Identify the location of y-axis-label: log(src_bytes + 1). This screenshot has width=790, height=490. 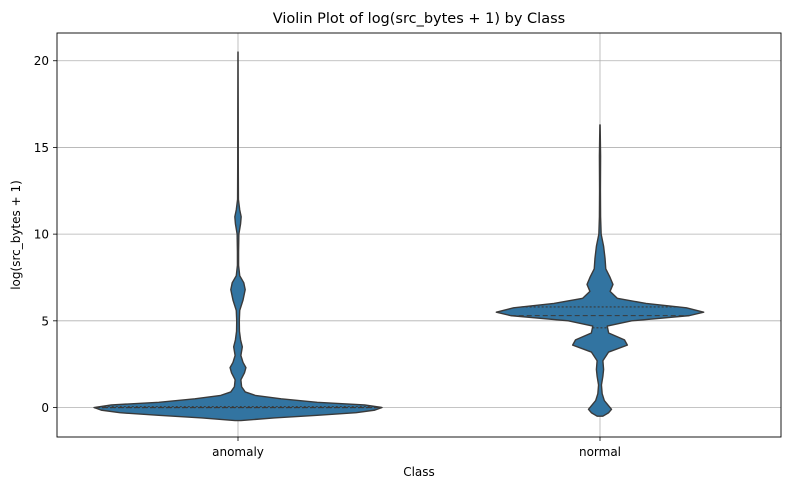
(16, 235).